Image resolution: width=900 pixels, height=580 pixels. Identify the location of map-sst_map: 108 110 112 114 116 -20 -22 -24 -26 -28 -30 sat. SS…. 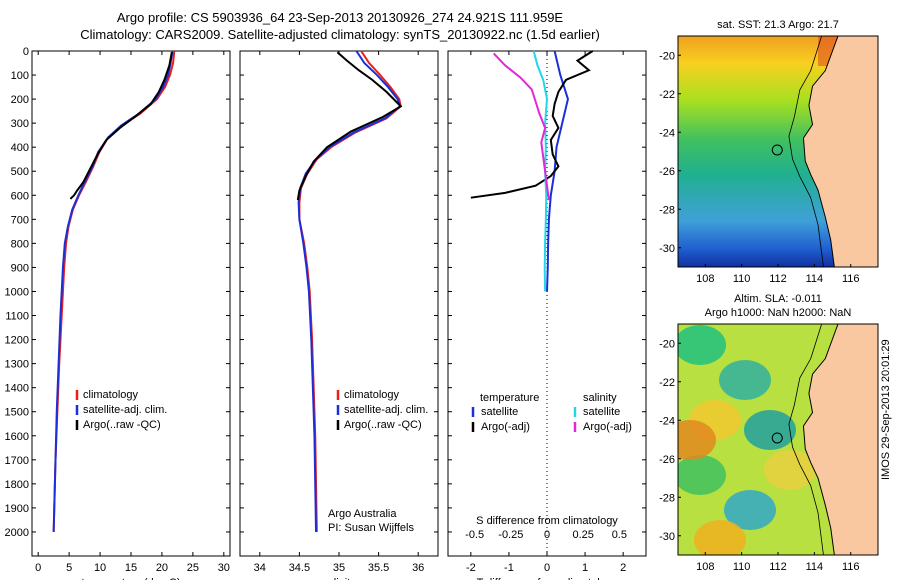
(769, 152).